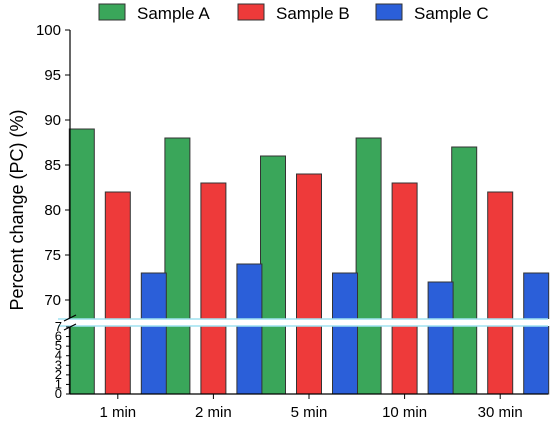  Describe the element at coordinates (52, 75) in the screenshot. I see `y-tick-label-upper-5: 95` at that location.